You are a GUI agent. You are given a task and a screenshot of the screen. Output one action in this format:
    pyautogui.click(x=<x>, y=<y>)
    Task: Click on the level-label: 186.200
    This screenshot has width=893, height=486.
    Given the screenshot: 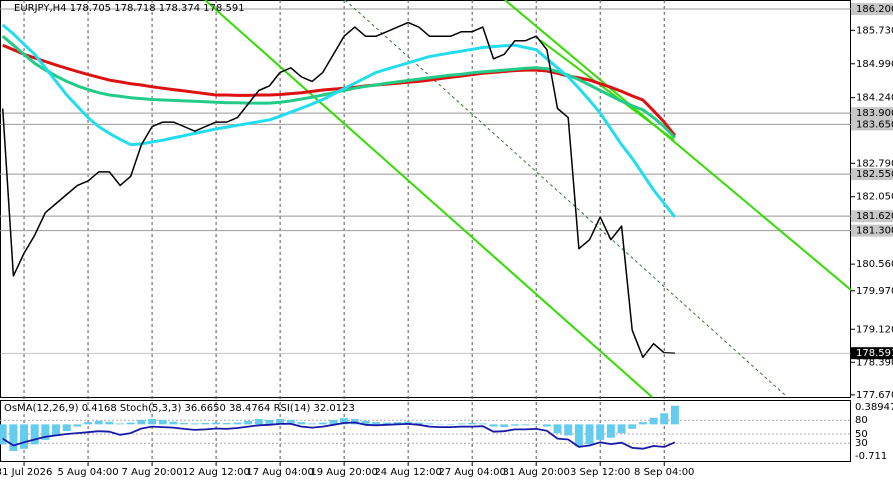 What is the action you would take?
    pyautogui.click(x=874, y=9)
    